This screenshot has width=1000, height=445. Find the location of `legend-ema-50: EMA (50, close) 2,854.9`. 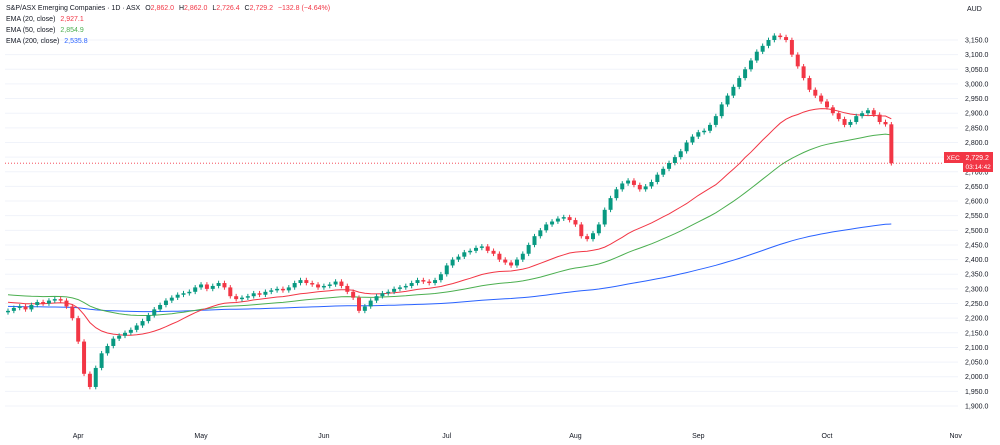

legend-ema-50: EMA (50, close) 2,854.9 is located at coordinates (168, 30).